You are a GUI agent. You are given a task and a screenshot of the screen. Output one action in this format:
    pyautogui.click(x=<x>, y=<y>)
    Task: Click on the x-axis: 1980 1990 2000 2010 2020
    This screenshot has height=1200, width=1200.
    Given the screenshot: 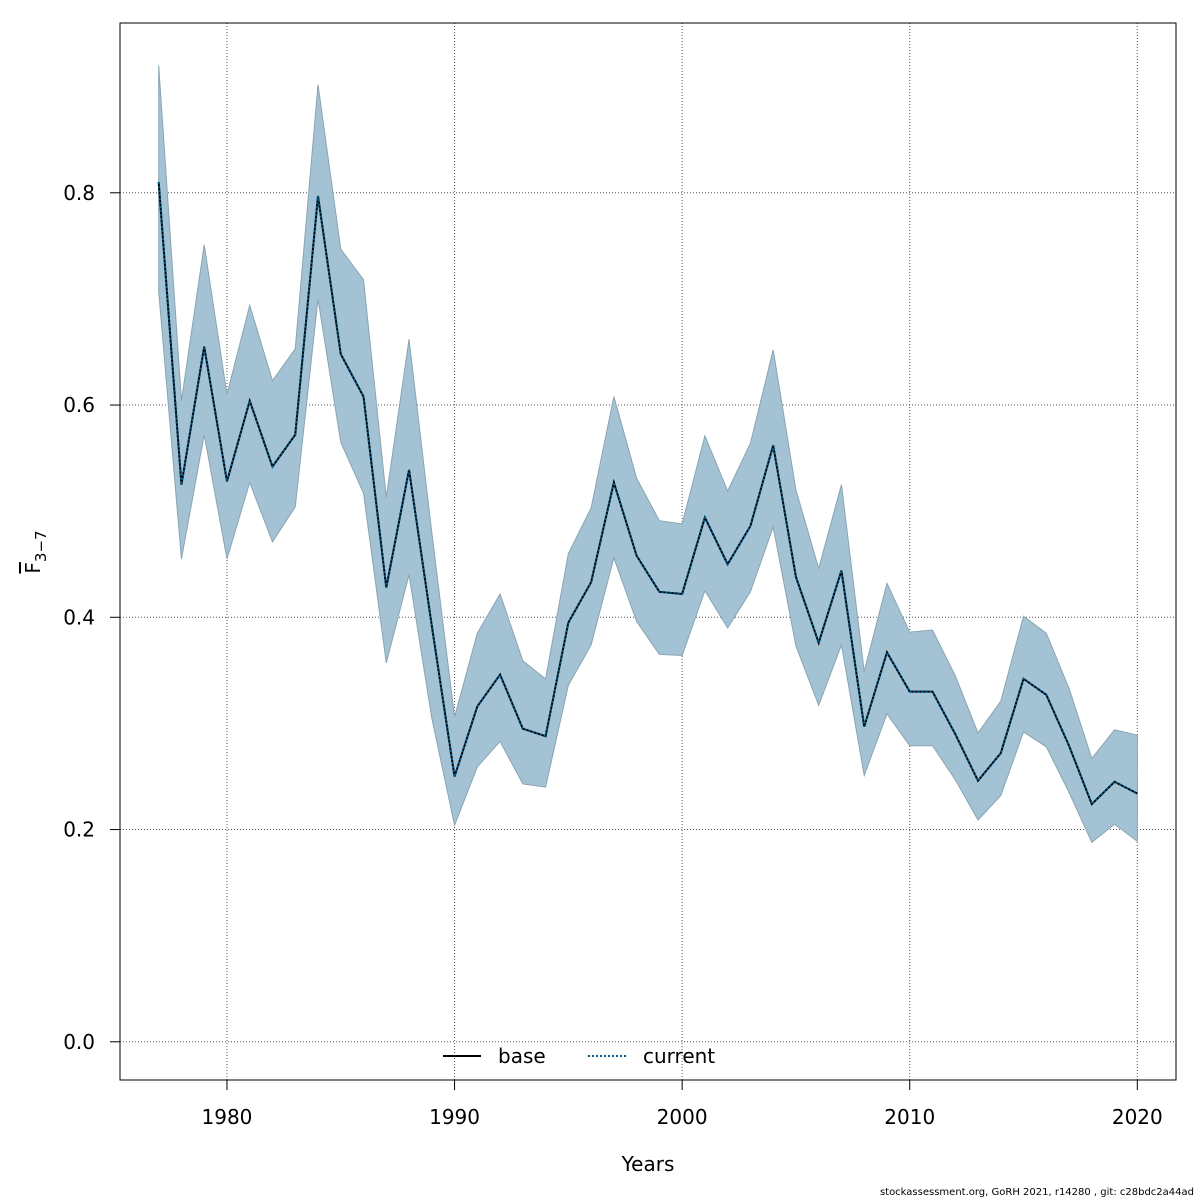 What is the action you would take?
    pyautogui.click(x=682, y=1104)
    